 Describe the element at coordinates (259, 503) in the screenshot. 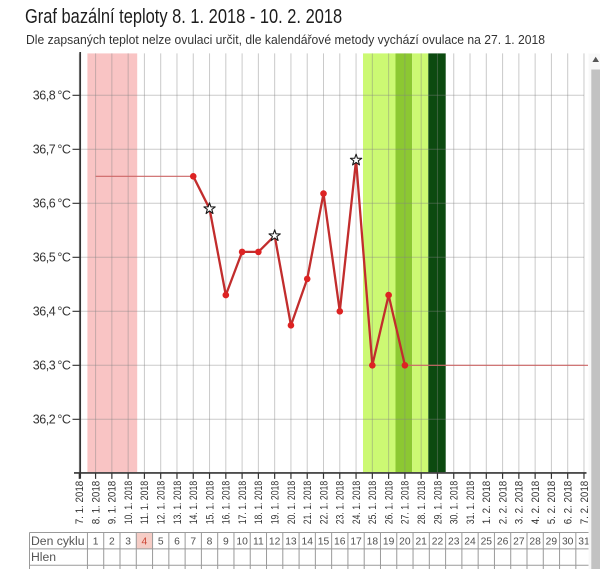

I see `svg-text: 18. 1. 2018` at that location.